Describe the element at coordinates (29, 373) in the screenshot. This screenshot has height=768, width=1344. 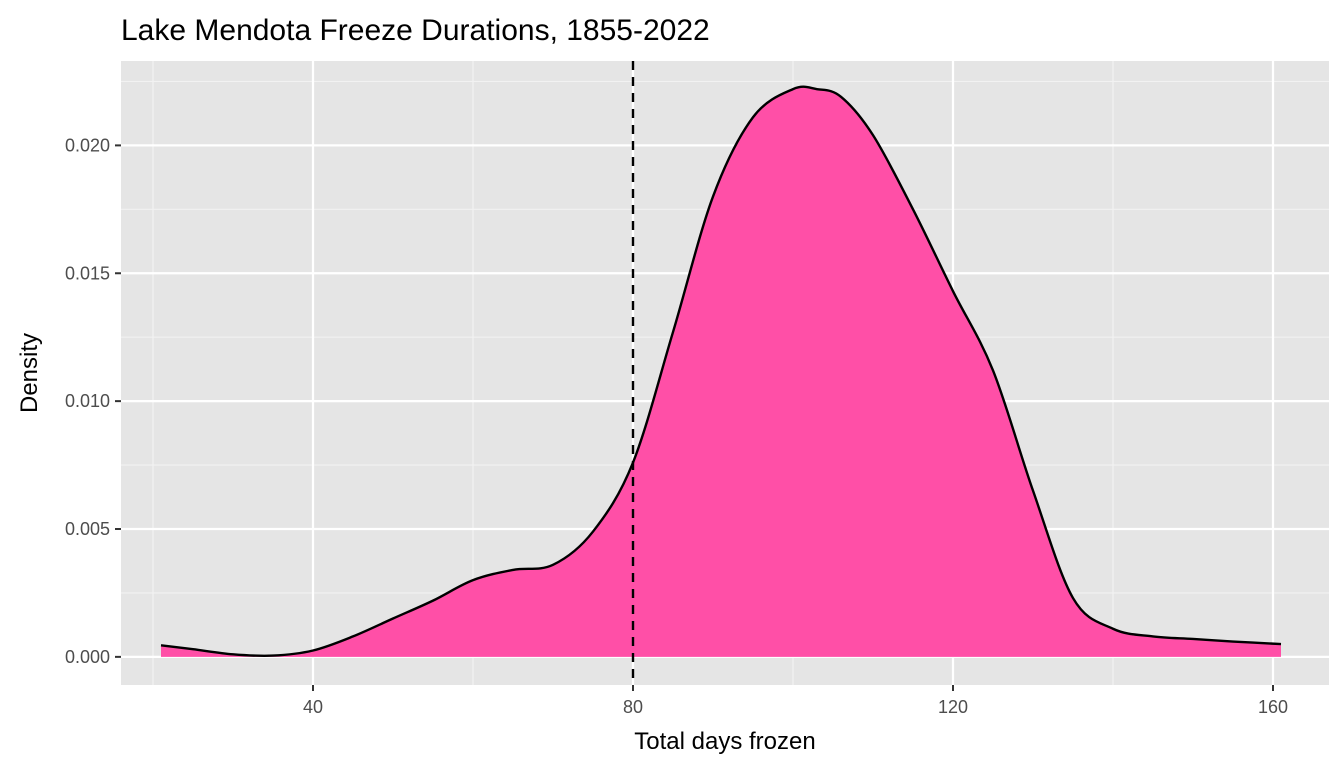
I see `y-axis-title: Density` at that location.